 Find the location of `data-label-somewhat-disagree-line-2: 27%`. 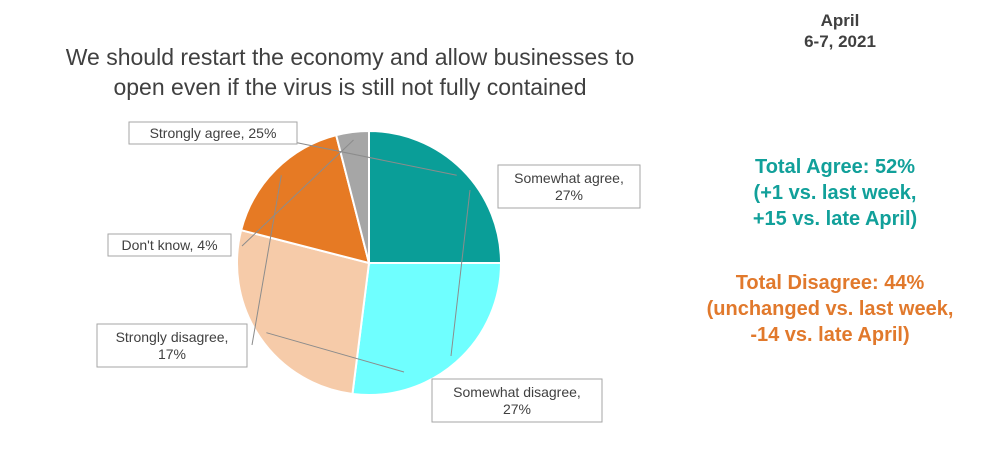

data-label-somewhat-disagree-line-2: 27% is located at coordinates (517, 409).